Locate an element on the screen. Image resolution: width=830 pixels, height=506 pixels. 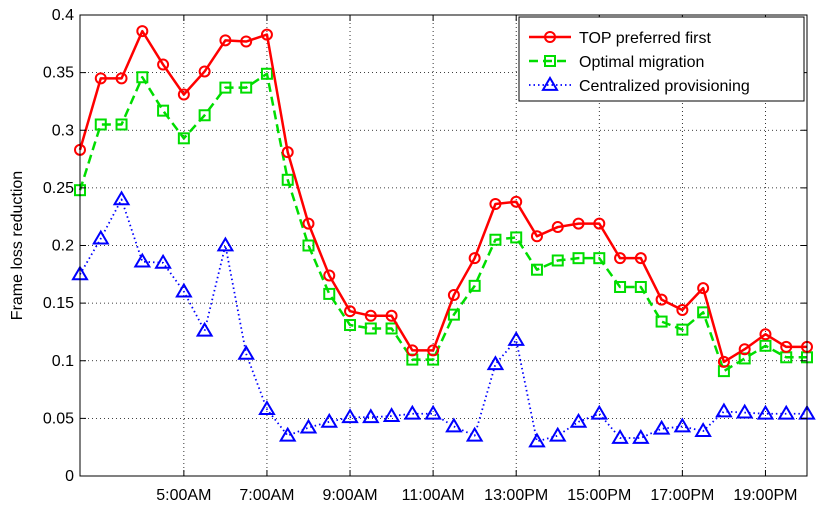
legend-box is located at coordinates (661, 59).